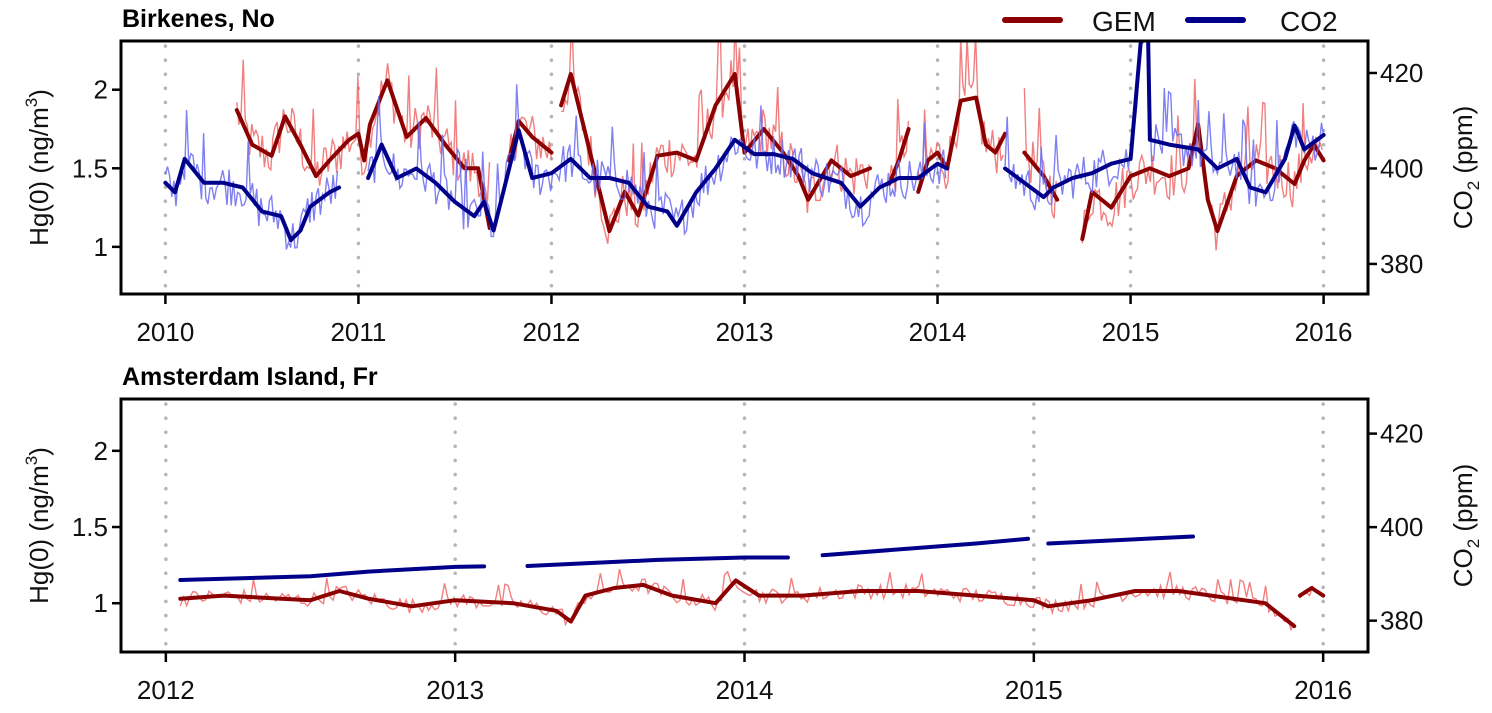  What do you see at coordinates (1309, 21) in the screenshot?
I see `legend-co2-label: CO2` at bounding box center [1309, 21].